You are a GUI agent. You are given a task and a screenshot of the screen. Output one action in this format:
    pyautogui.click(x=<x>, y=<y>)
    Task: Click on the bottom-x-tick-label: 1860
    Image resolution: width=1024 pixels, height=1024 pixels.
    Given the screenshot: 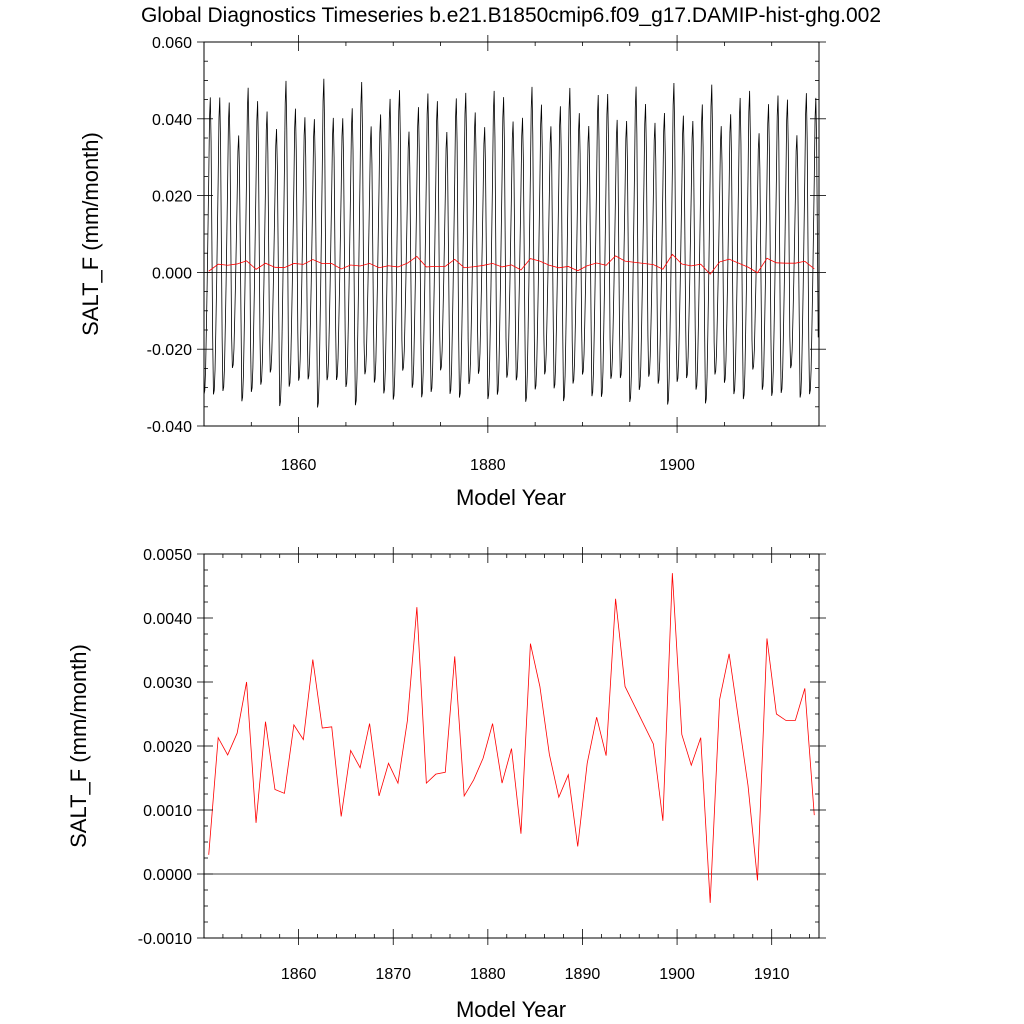 What is the action you would take?
    pyautogui.click(x=299, y=974)
    